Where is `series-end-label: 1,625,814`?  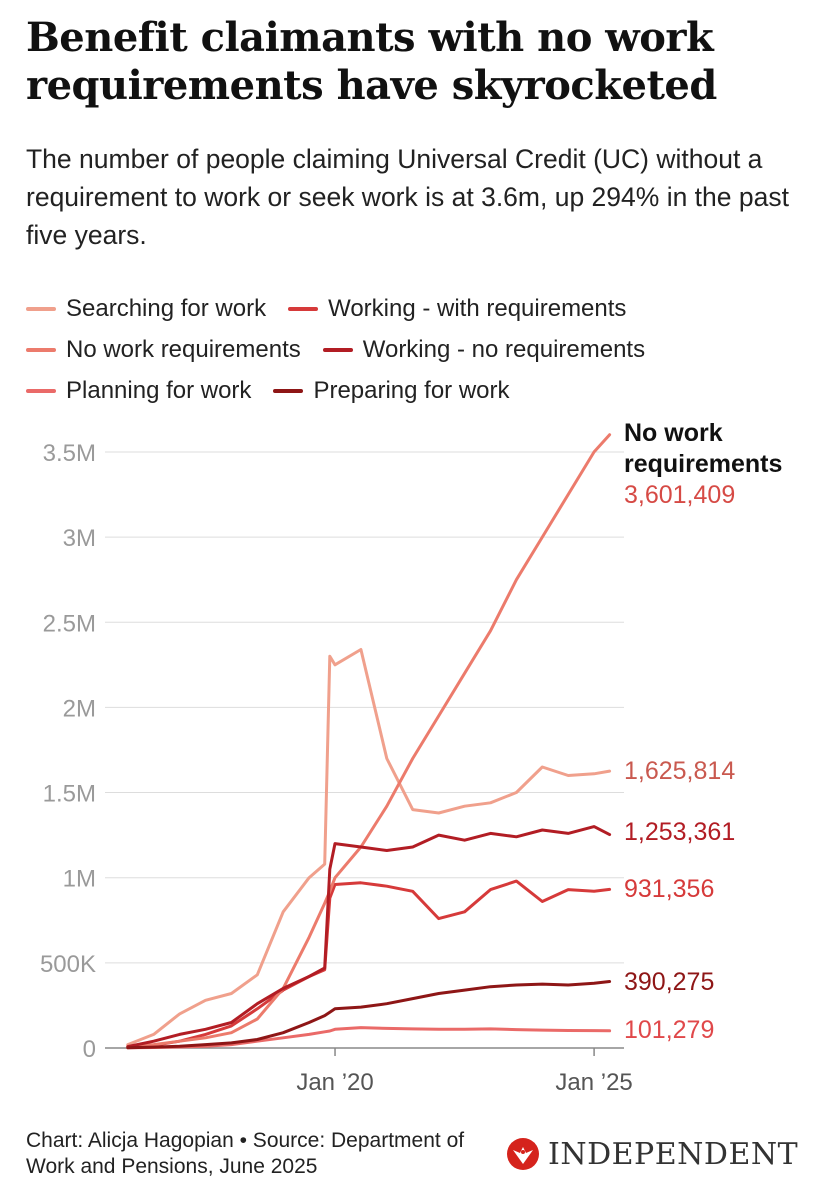
series-end-label: 1,625,814 is located at coordinates (679, 771).